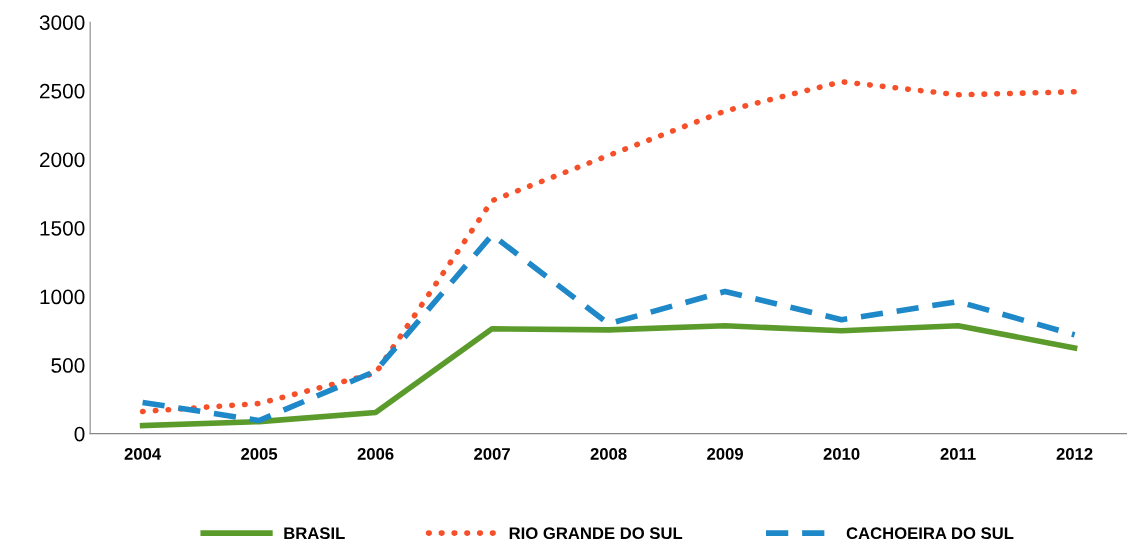 Image resolution: width=1127 pixels, height=556 pixels. What do you see at coordinates (725, 454) in the screenshot?
I see `x-tick-label: 2009` at bounding box center [725, 454].